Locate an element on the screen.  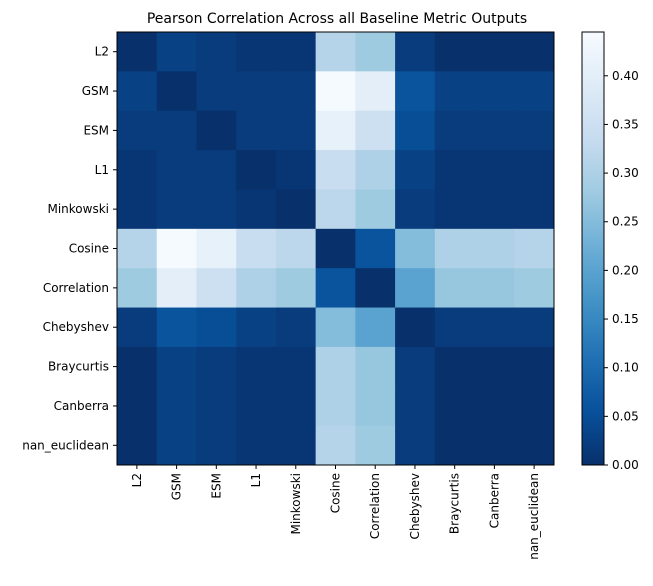
x-tick-label: L2 is located at coordinates (137, 480).